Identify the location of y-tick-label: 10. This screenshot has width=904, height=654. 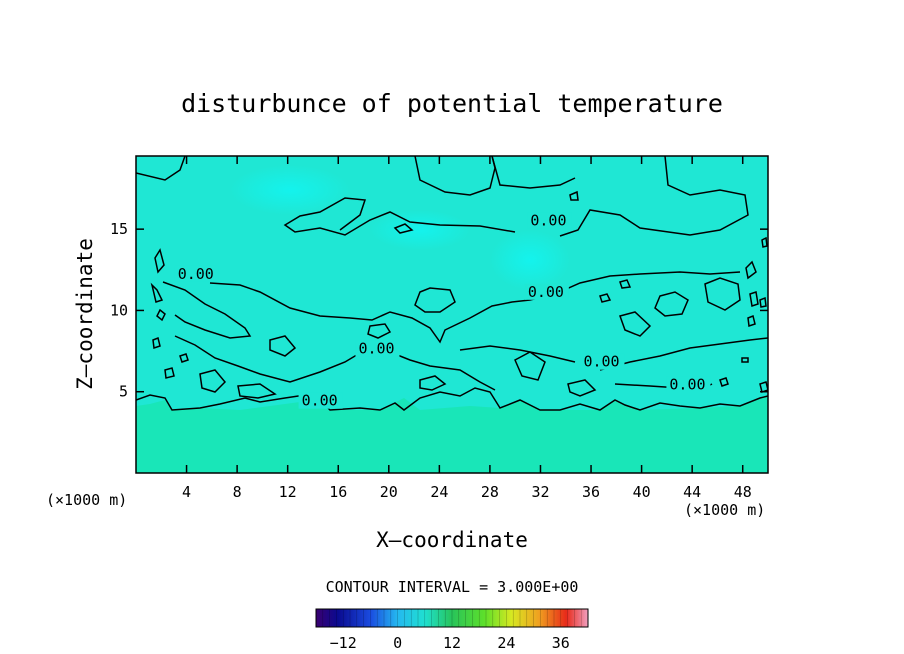
(119, 310).